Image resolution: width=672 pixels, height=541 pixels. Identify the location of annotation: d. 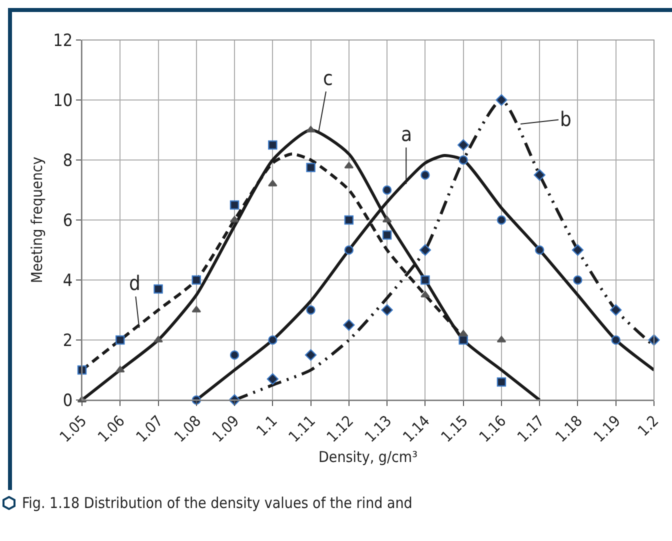
(134, 283).